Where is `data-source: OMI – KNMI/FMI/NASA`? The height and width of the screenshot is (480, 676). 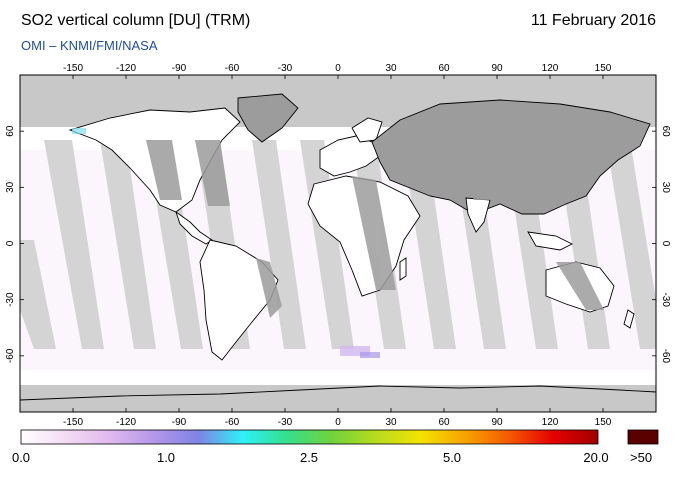
data-source: OMI – KNMI/FMI/NASA is located at coordinates (89, 45).